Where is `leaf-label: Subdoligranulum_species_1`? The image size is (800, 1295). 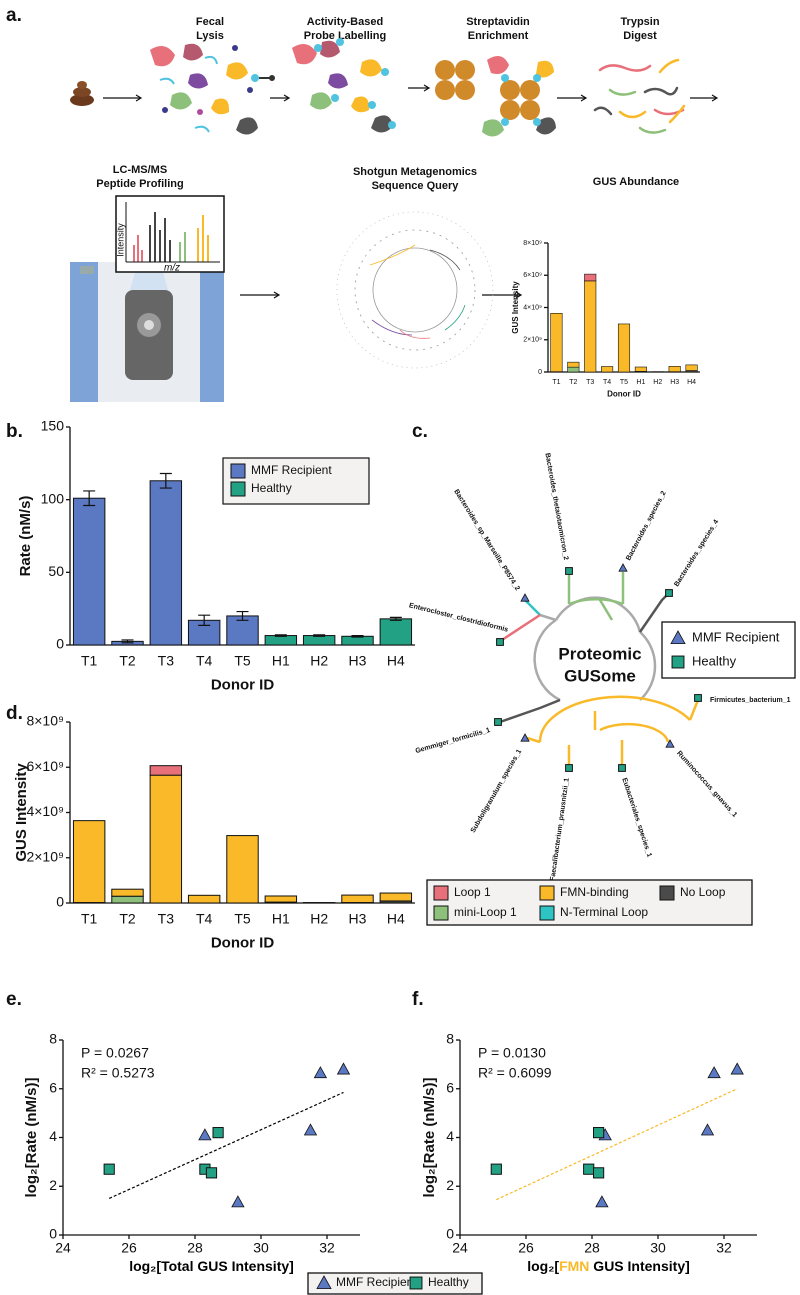 leaf-label: Subdoligranulum_species_1 is located at coordinates (497, 791).